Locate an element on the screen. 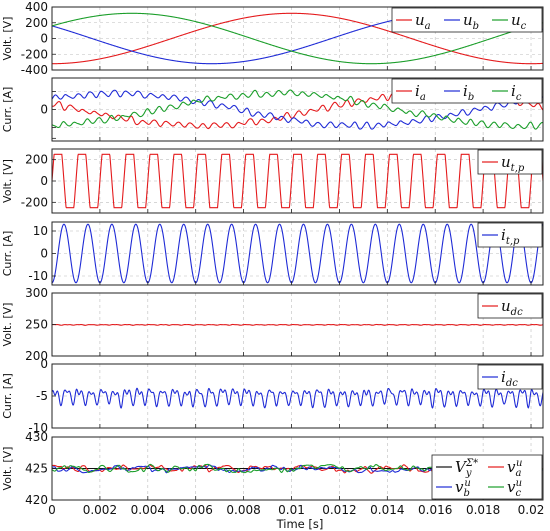  panel-2: 0 Curr. [A] ia ib ic is located at coordinates (272, 109).